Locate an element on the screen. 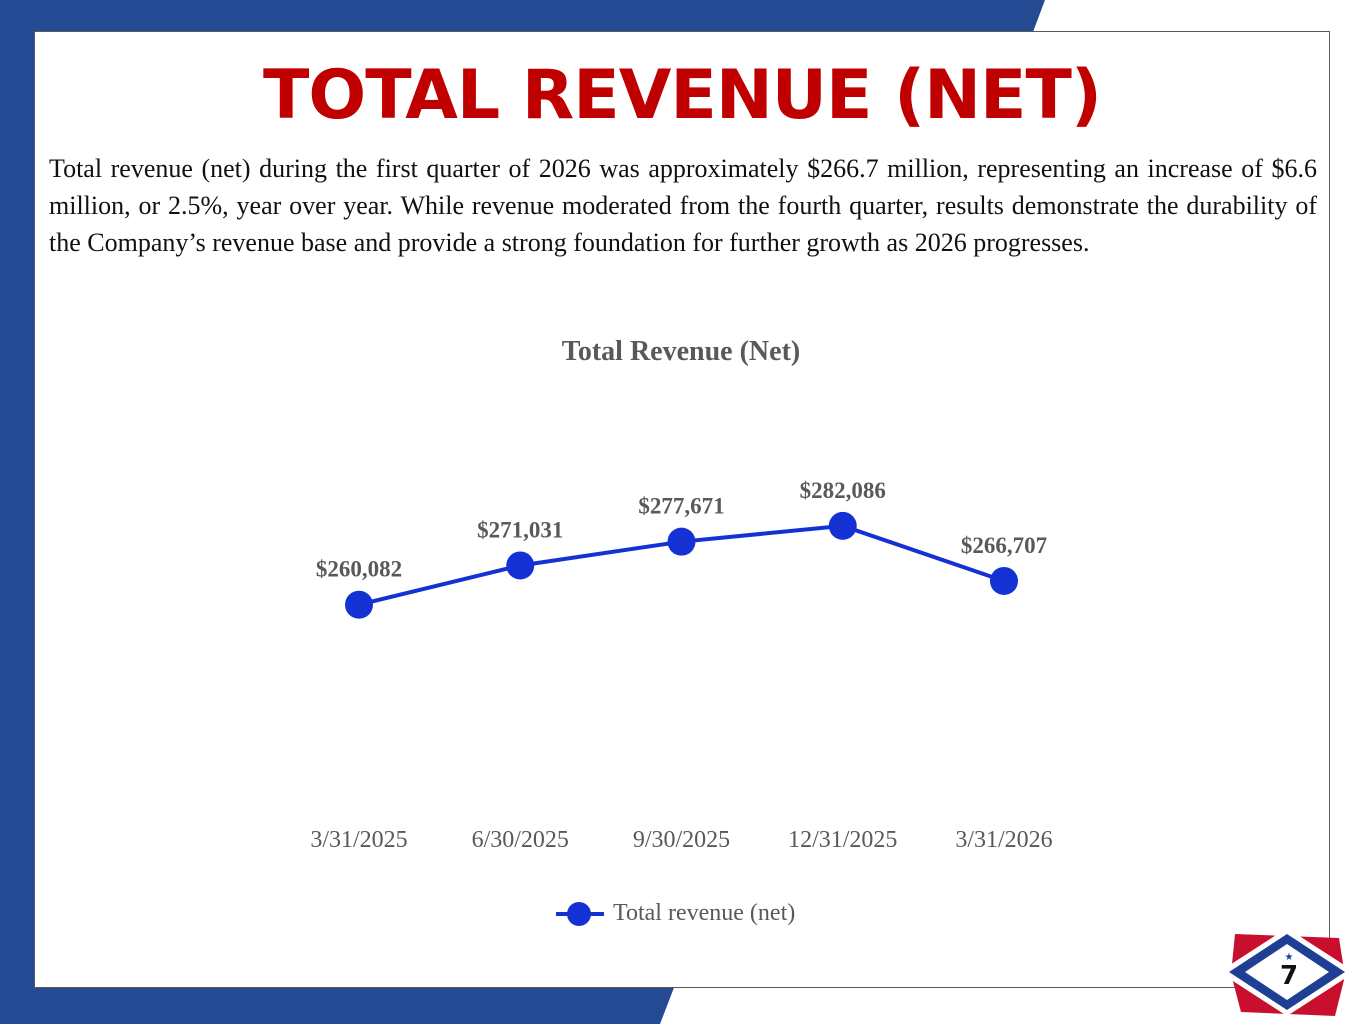  data-label: $282,086 is located at coordinates (843, 490).